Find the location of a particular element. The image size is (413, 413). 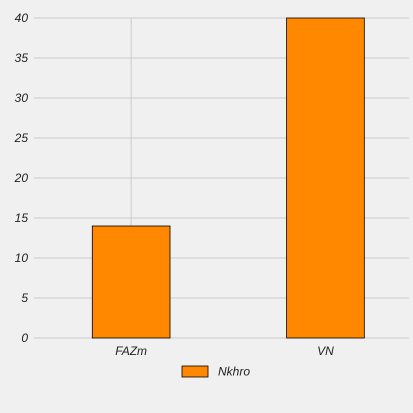

x-axis-ticks: FAZm VN is located at coordinates (224, 351).